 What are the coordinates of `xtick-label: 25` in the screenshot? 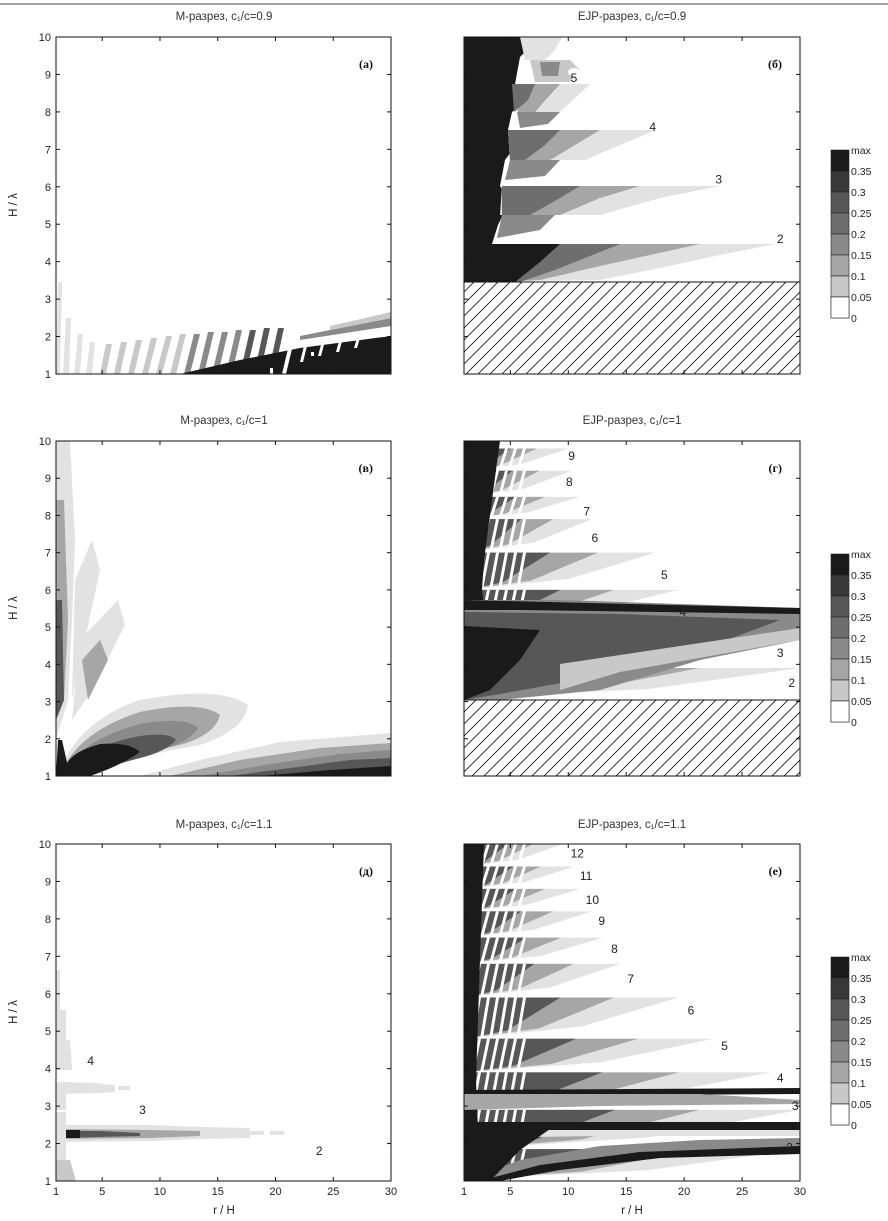 It's located at (333, 1192).